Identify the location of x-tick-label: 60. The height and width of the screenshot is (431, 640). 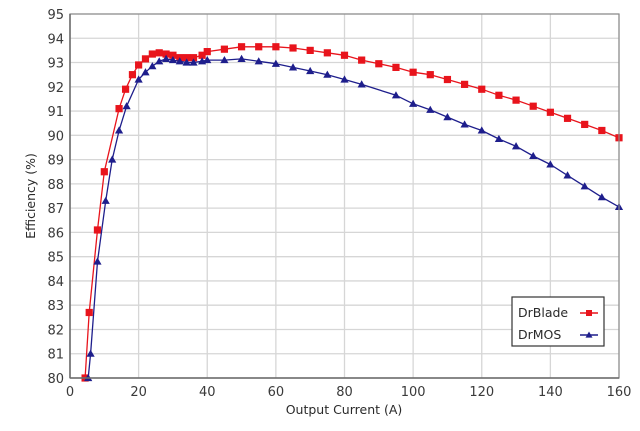
(276, 392).